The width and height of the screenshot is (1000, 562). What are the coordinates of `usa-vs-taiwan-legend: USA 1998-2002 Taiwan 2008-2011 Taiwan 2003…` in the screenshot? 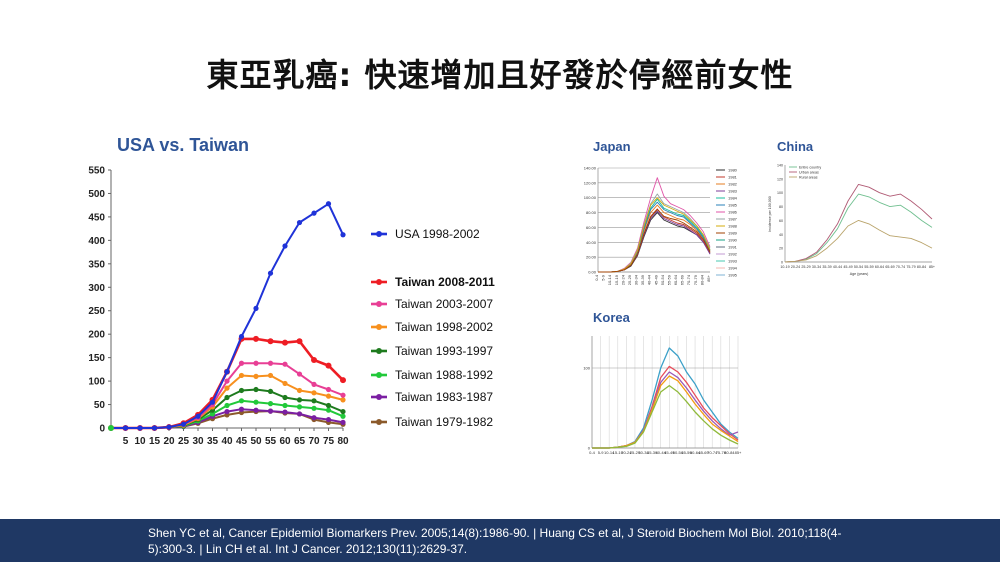 It's located at (433, 328).